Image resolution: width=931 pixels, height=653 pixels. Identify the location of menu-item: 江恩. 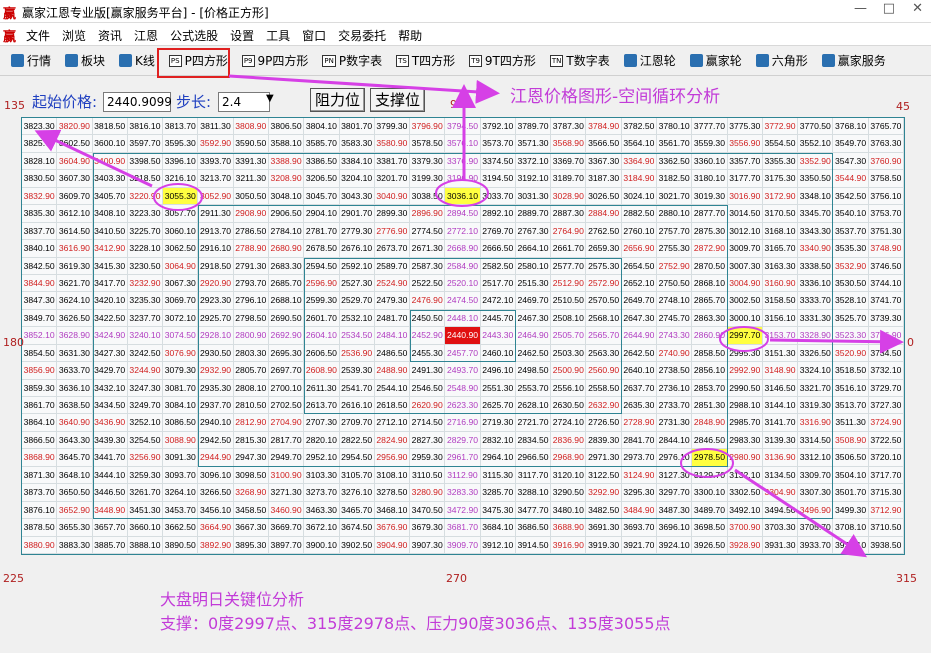
(146, 36).